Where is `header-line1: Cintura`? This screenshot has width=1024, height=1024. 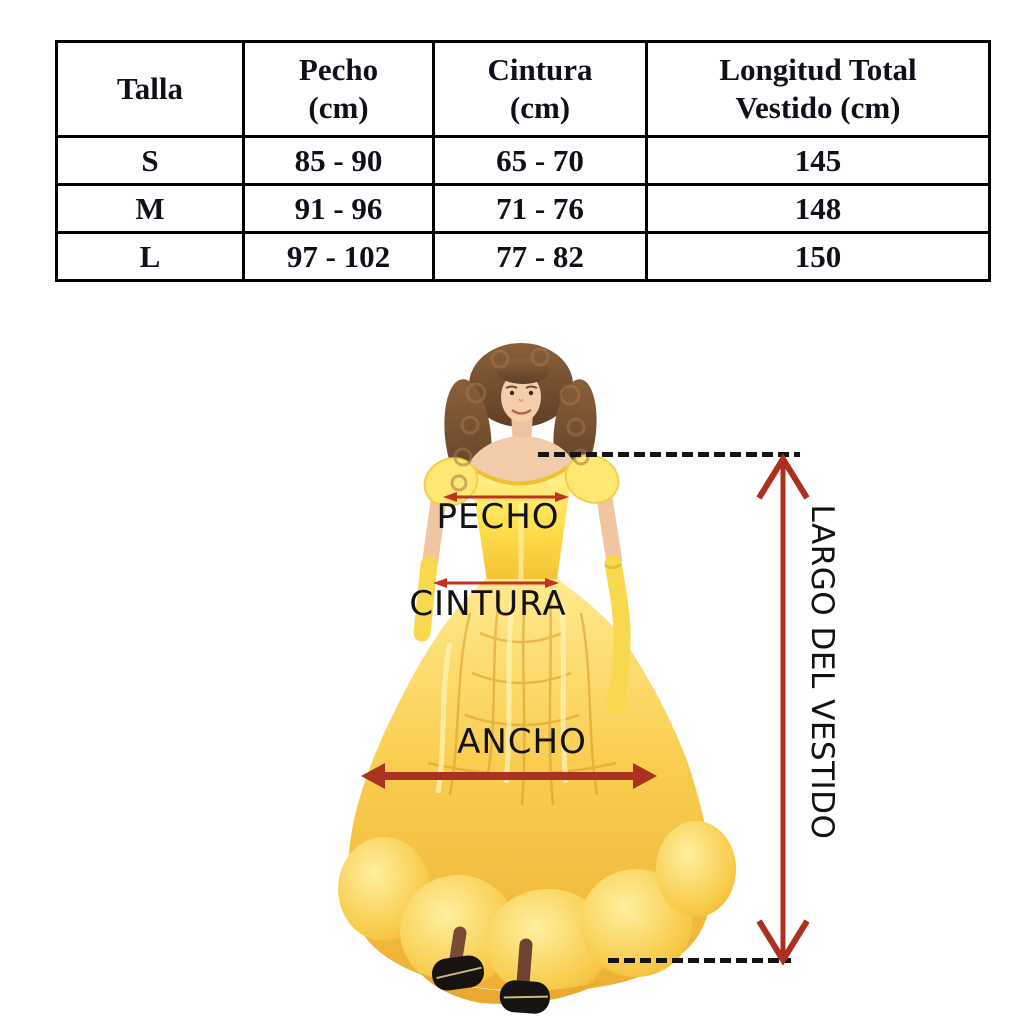
header-line1: Cintura is located at coordinates (540, 70).